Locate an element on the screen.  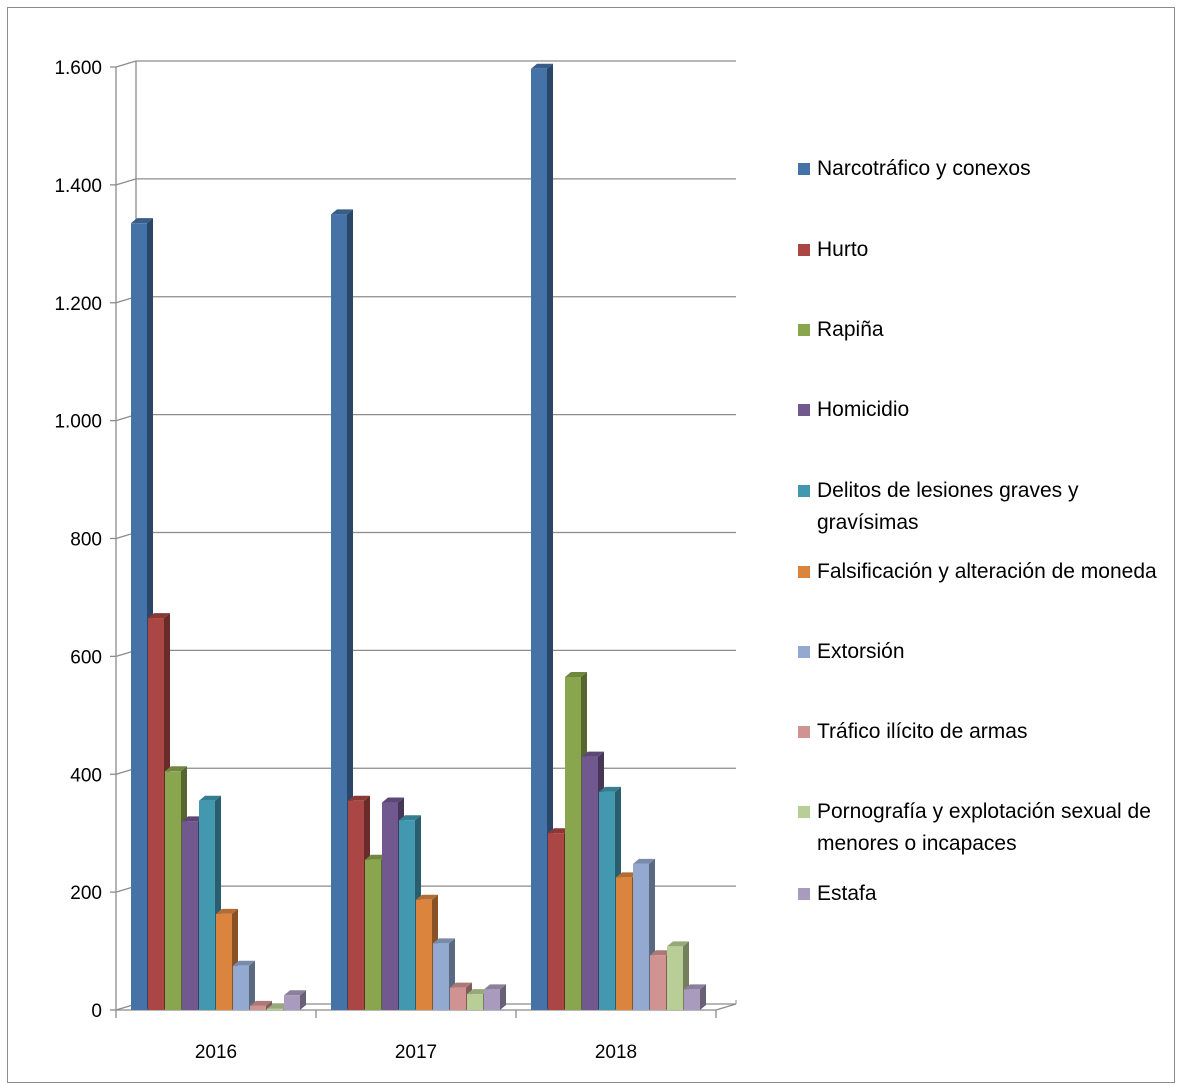
y-tick-label: 800 is located at coordinates (86, 540).